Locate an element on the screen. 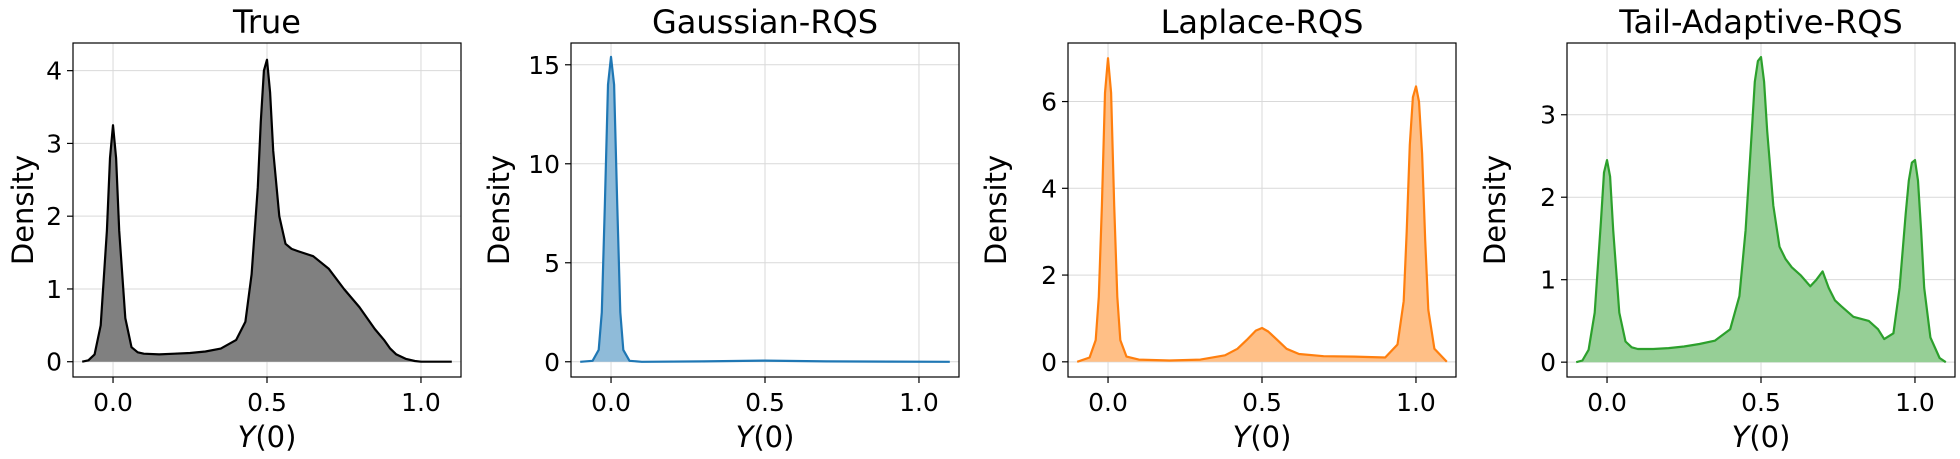 The width and height of the screenshot is (1960, 459). y-tick-label: 6 is located at coordinates (1049, 102).